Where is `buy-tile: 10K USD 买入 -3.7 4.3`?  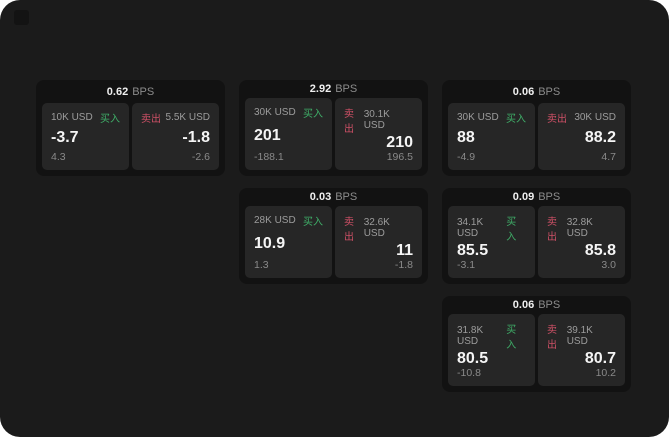 buy-tile: 10K USD 买入 -3.7 4.3 is located at coordinates (85, 136).